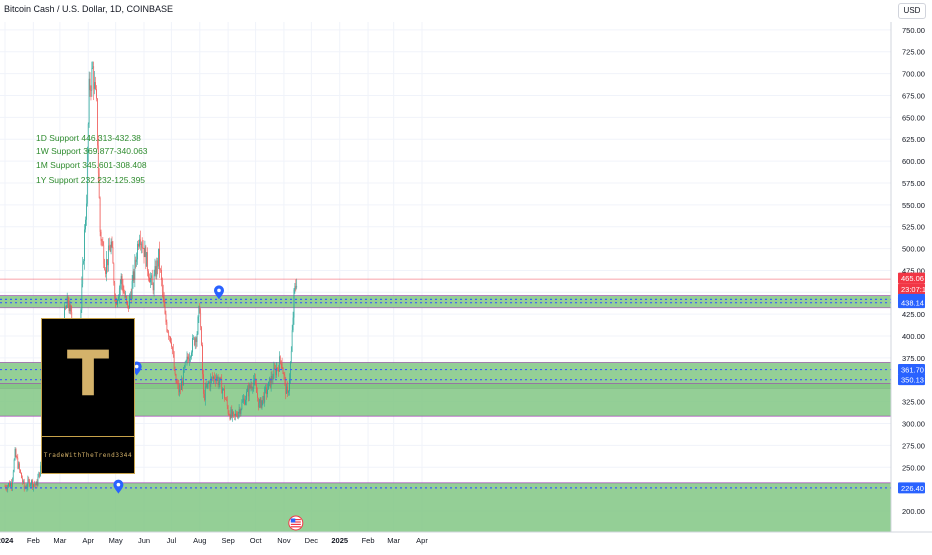 The height and width of the screenshot is (555, 932). Describe the element at coordinates (7, 540) in the screenshot. I see `time-tick-label: 2024` at that location.